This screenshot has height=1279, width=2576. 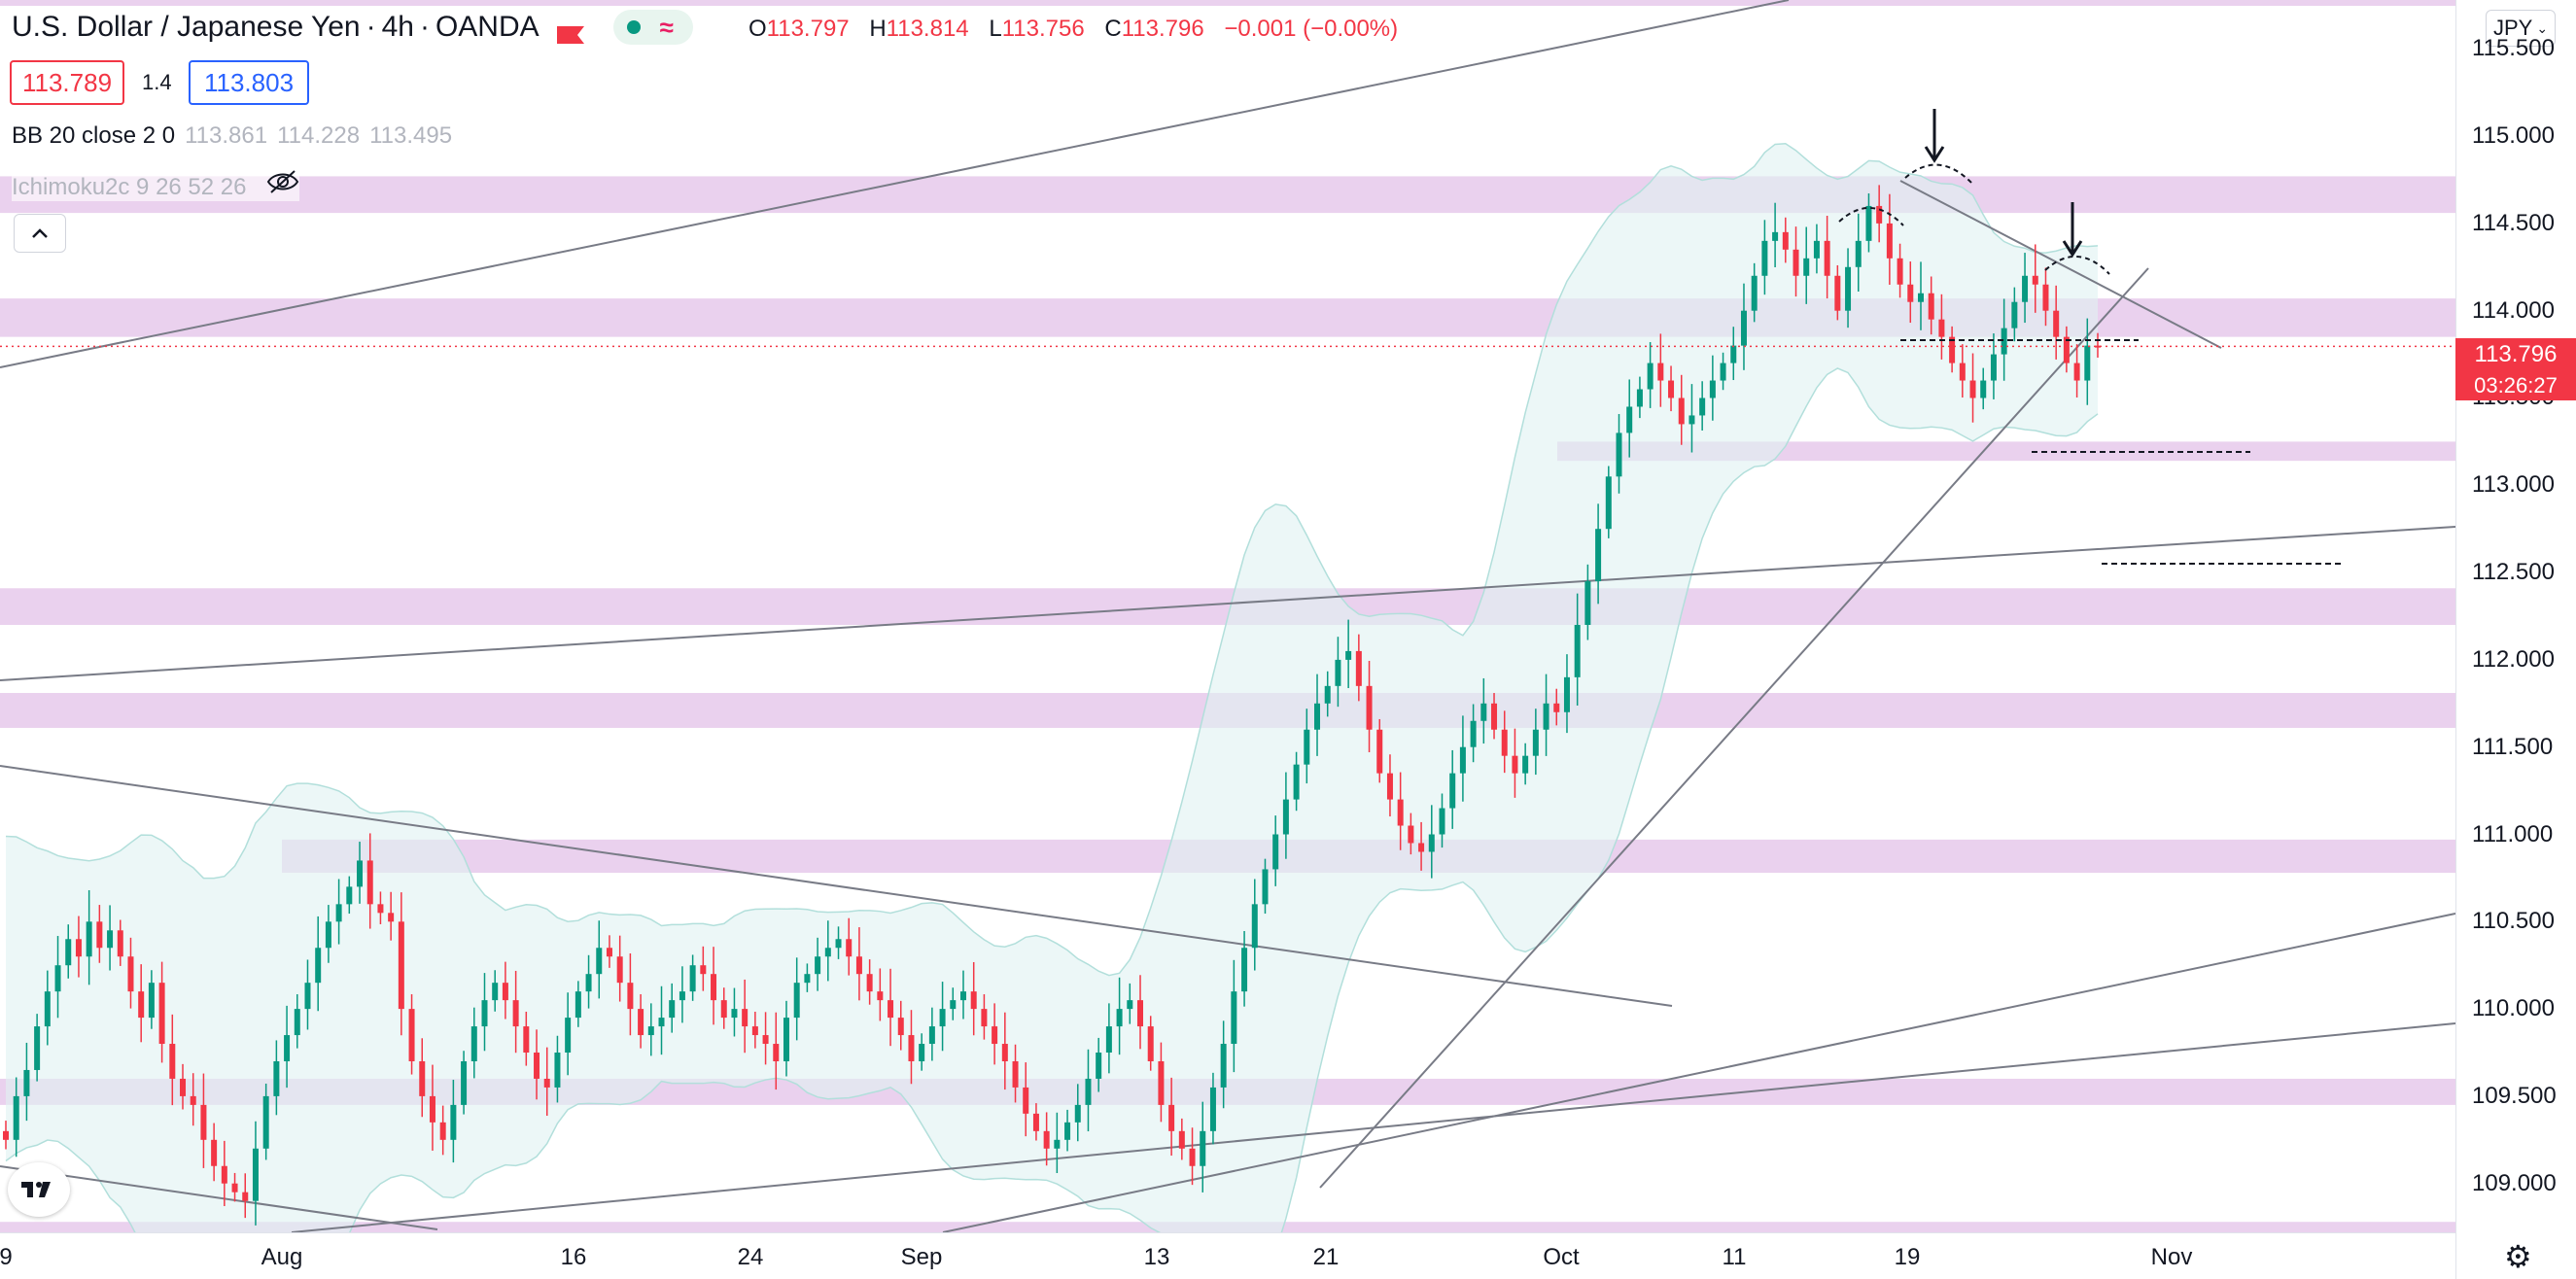 I want to click on tradingview-logo, so click(x=39, y=1189).